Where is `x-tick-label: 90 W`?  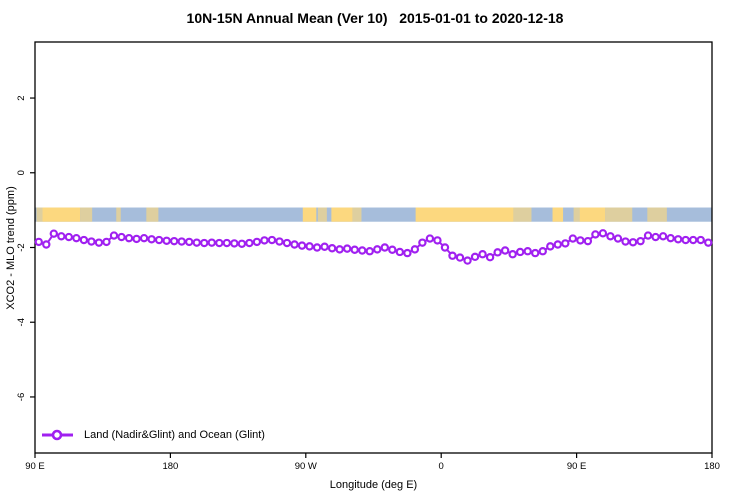 x-tick-label: 90 W is located at coordinates (306, 466).